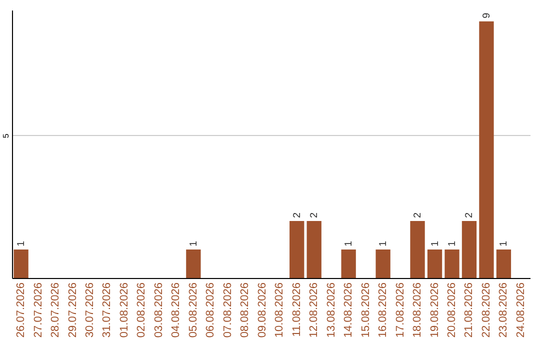  What do you see at coordinates (418, 310) in the screenshot?
I see `x-tick-label: 18.08.2026` at bounding box center [418, 310].